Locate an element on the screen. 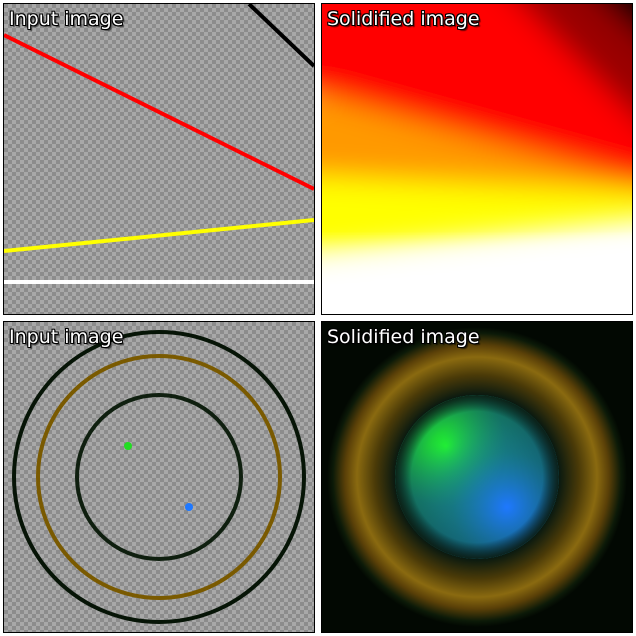  black-line is located at coordinates (280, 36).